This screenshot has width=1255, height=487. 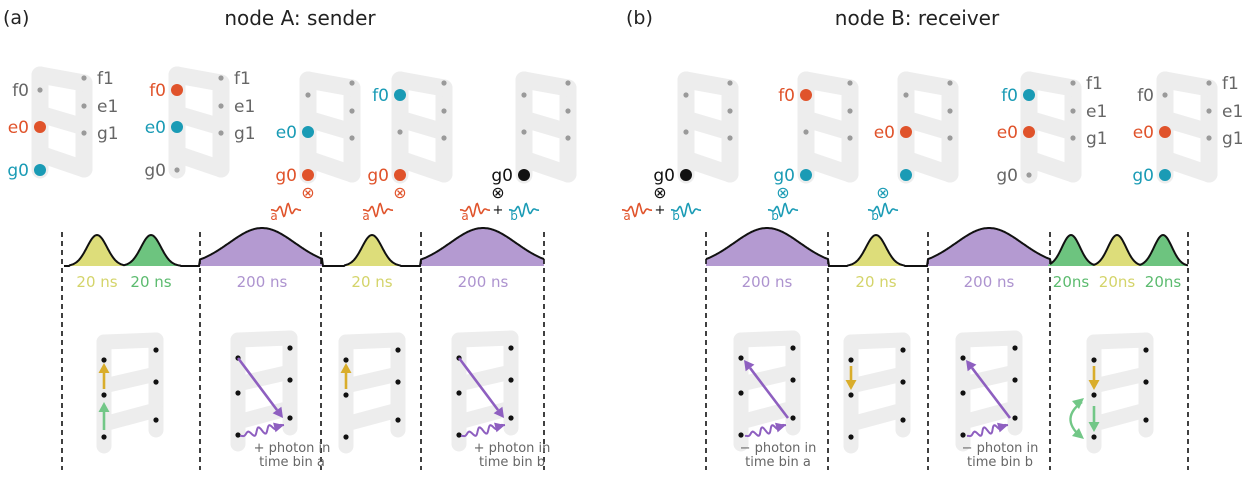 I want to click on a2-ladder, so click(x=199, y=122).